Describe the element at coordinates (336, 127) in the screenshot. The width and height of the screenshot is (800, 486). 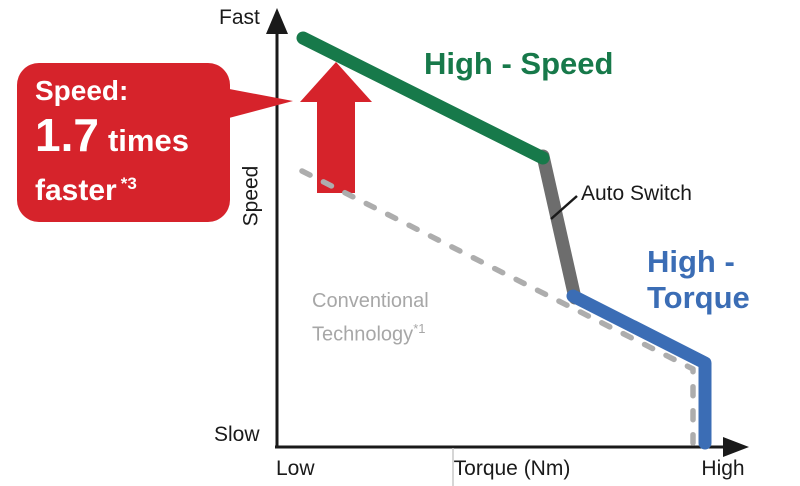
I see `speed-increase-arrow` at that location.